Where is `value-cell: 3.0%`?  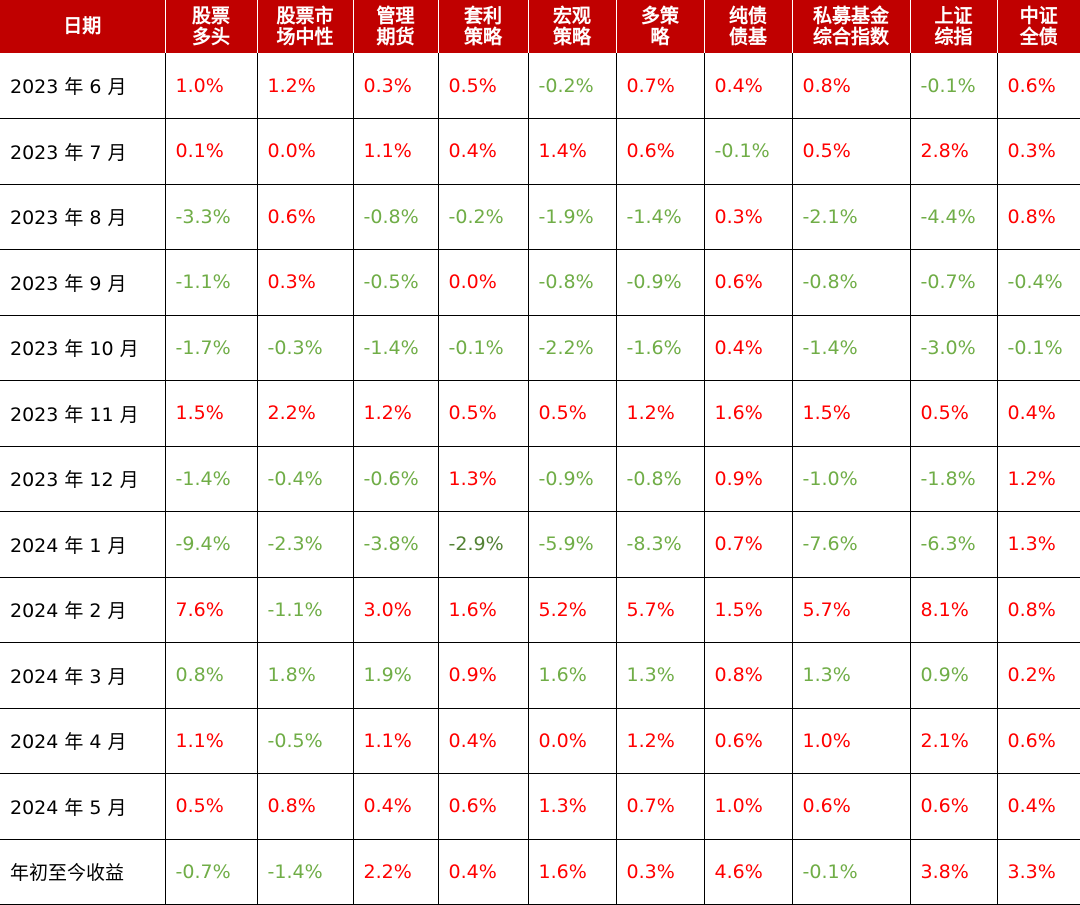
value-cell: 3.0% is located at coordinates (396, 610).